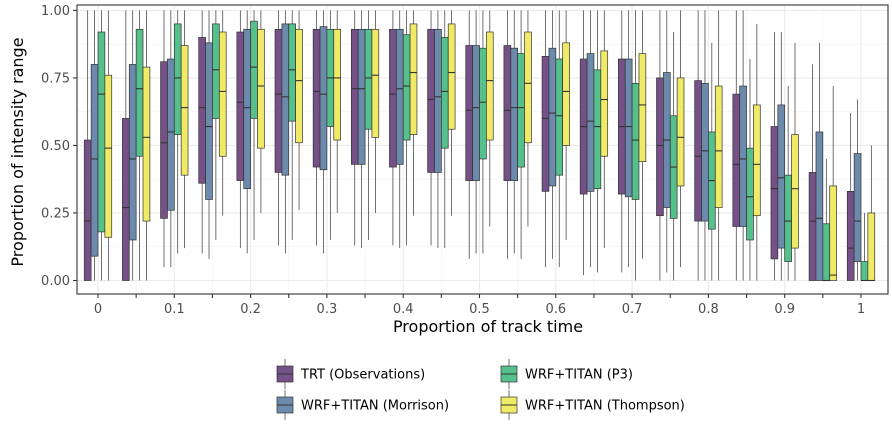 Image resolution: width=892 pixels, height=431 pixels. I want to click on legend-label: WRF+TITAN (Morrison), so click(375, 406).